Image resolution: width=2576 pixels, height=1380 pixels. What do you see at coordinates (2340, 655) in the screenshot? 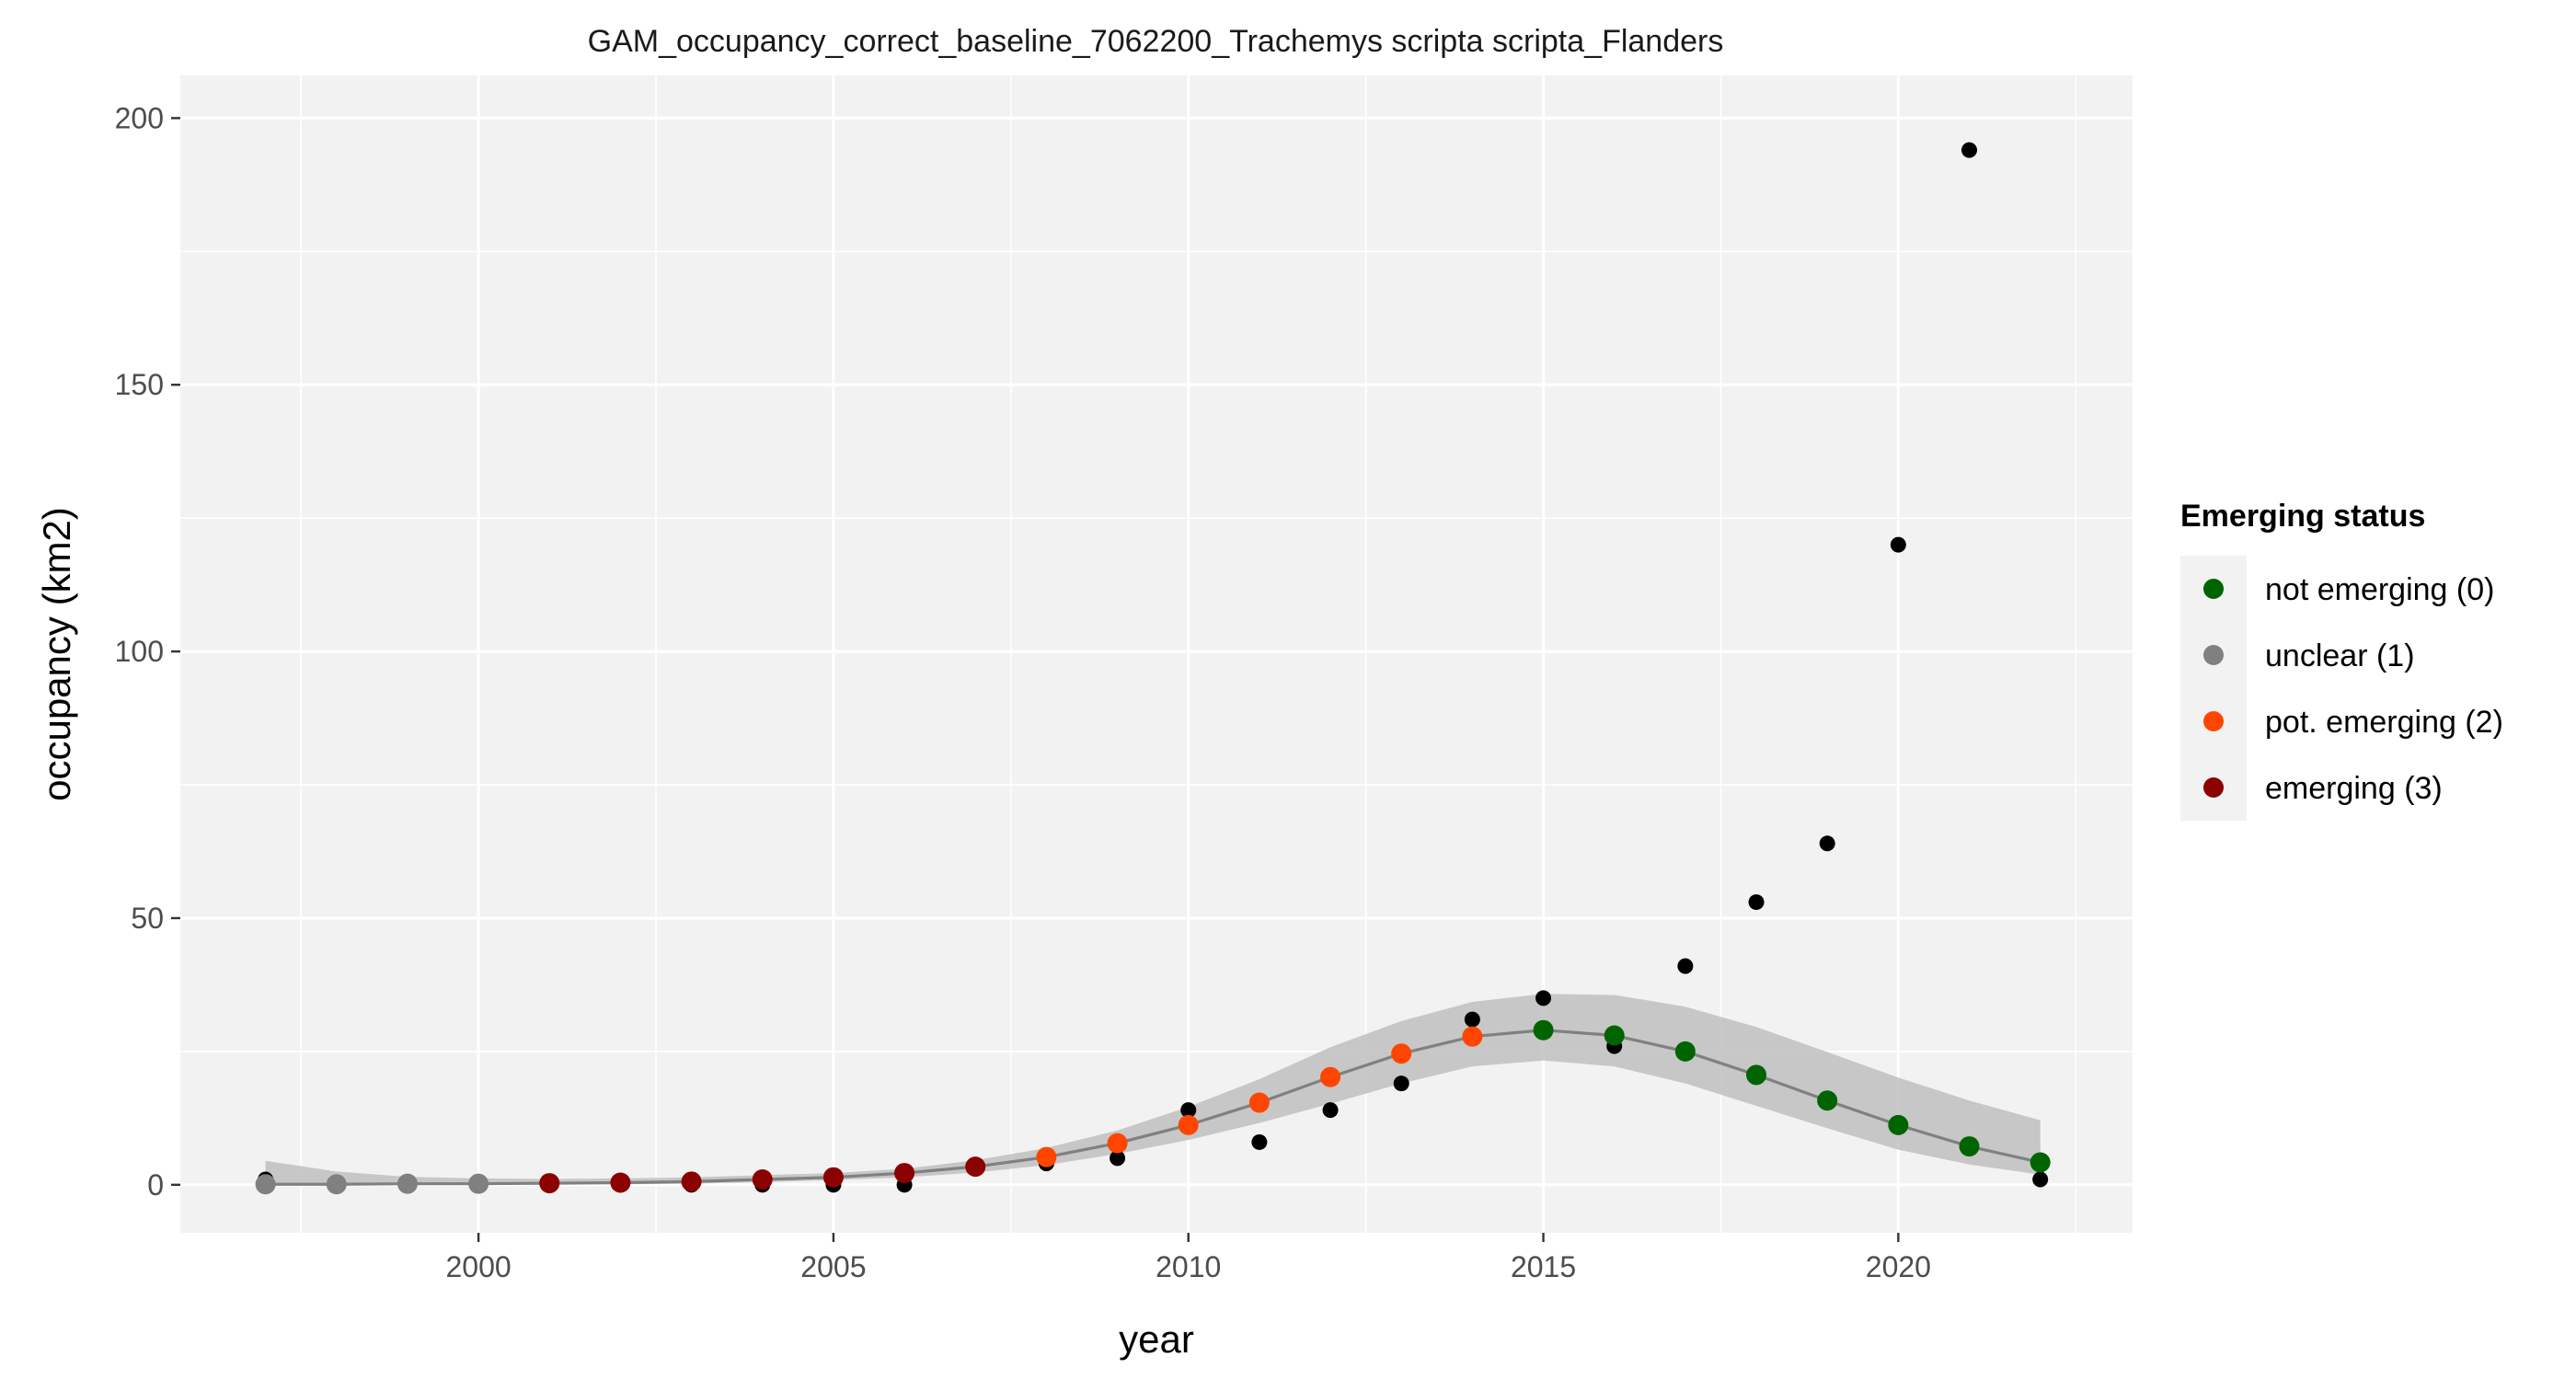
I see `legend-entry-label: unclear (1)` at bounding box center [2340, 655].